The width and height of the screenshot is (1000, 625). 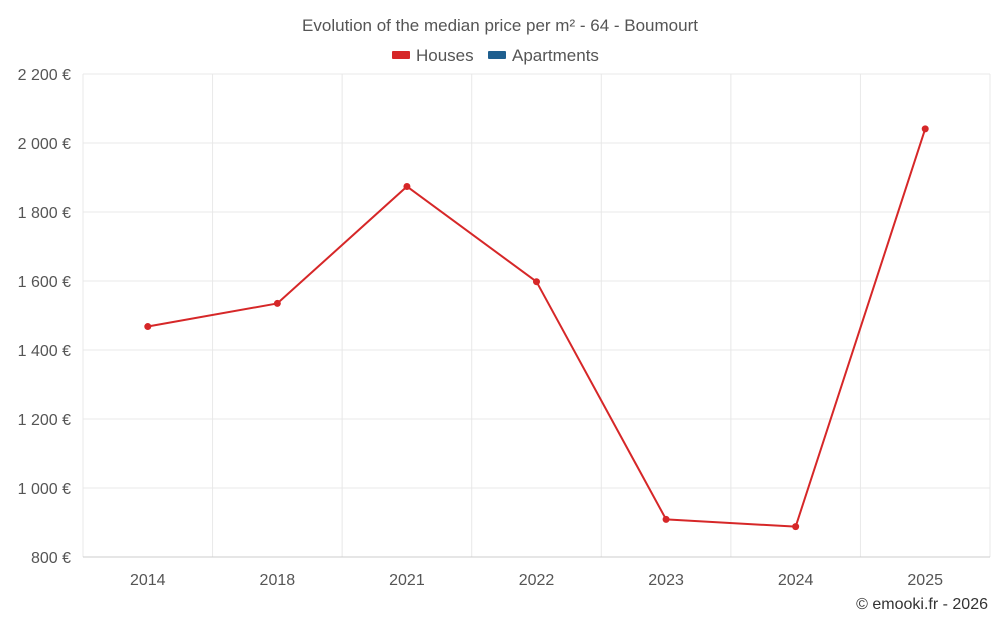 What do you see at coordinates (445, 55) in the screenshot?
I see `legend-label-houses: Houses` at bounding box center [445, 55].